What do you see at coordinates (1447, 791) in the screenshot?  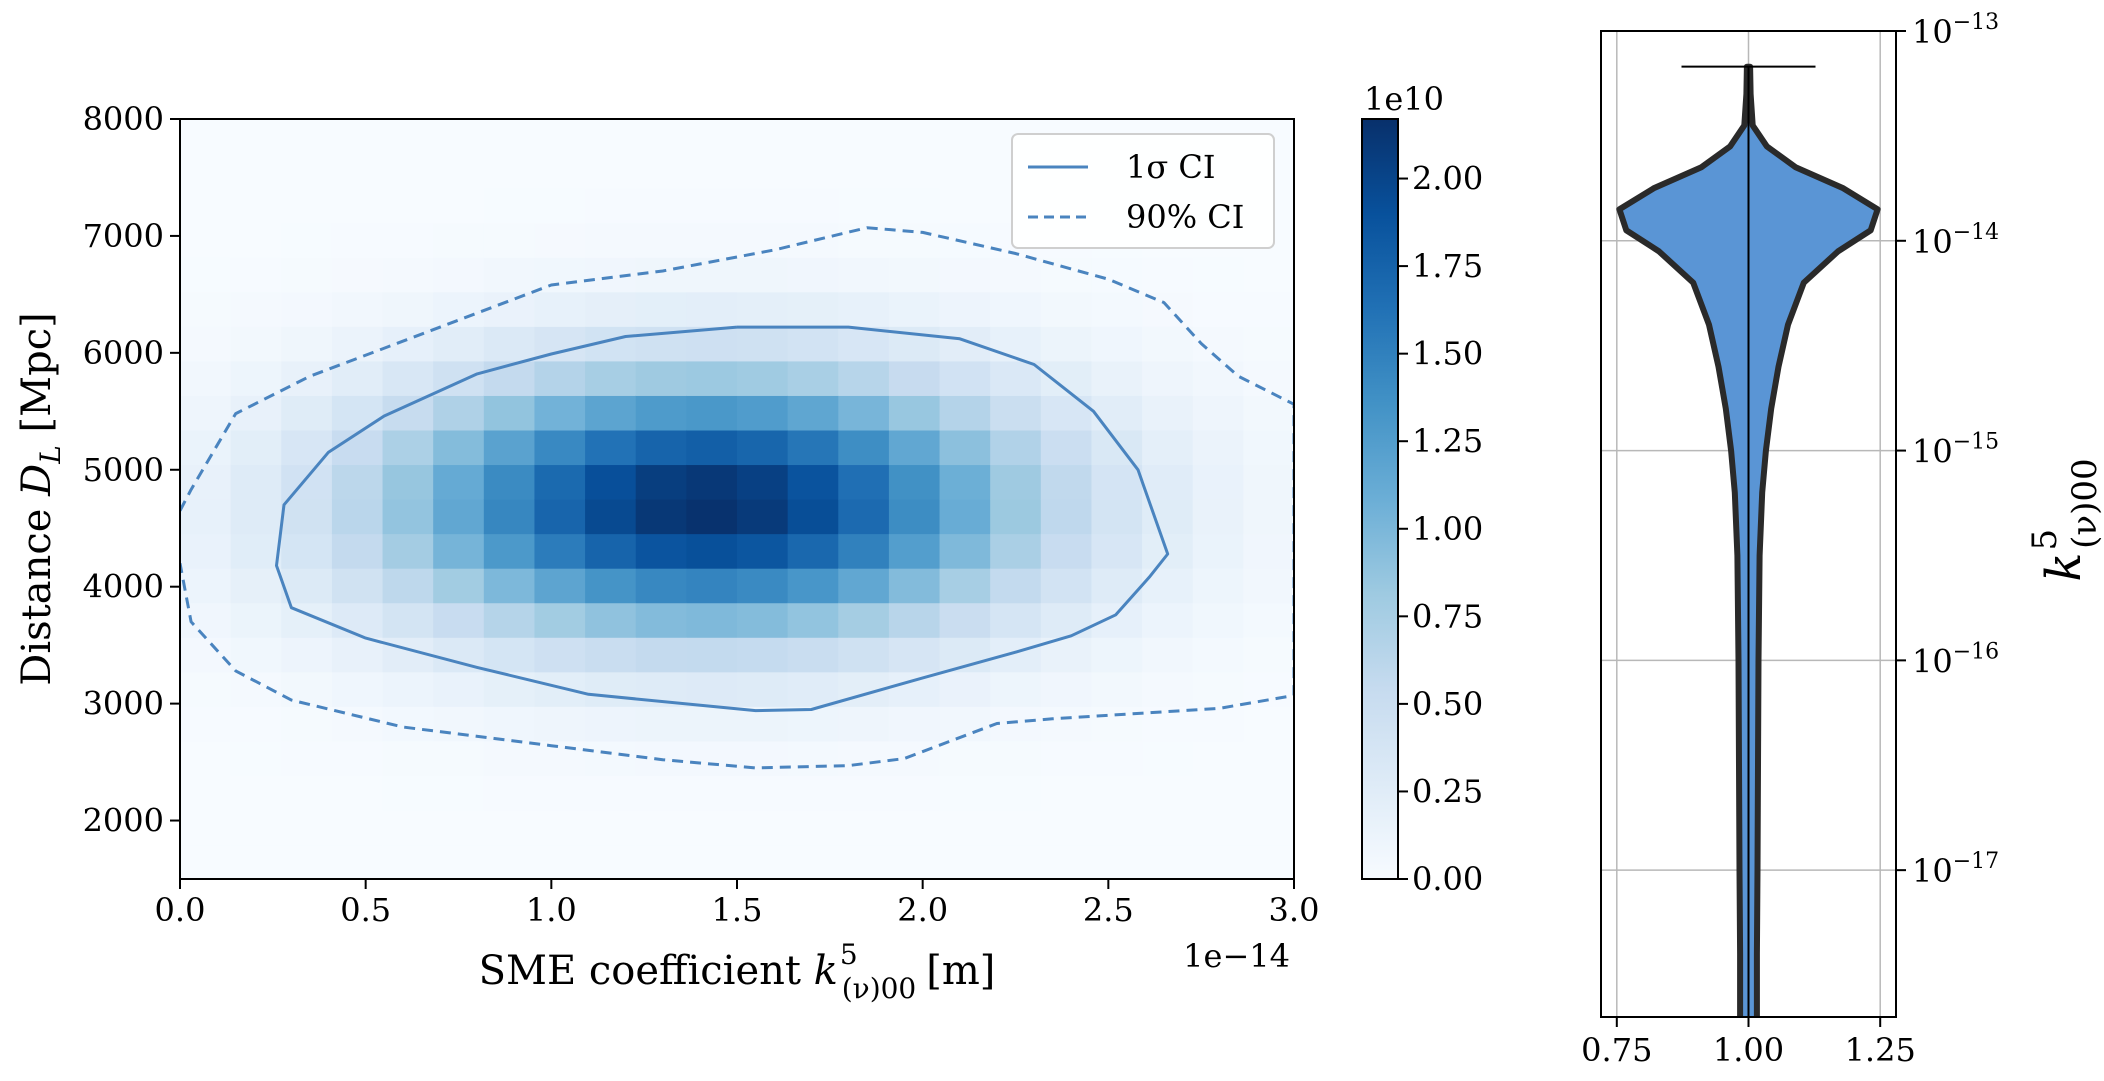 I see `colorbar-tick-label: 0.25` at bounding box center [1447, 791].